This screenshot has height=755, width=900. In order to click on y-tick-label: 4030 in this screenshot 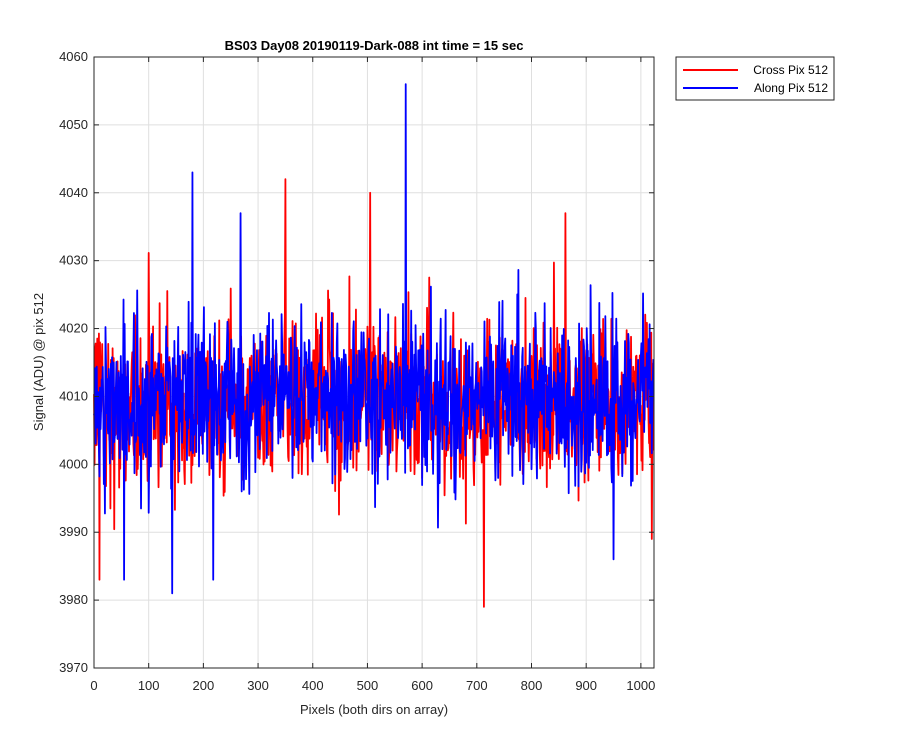, I will do `click(73, 260)`.